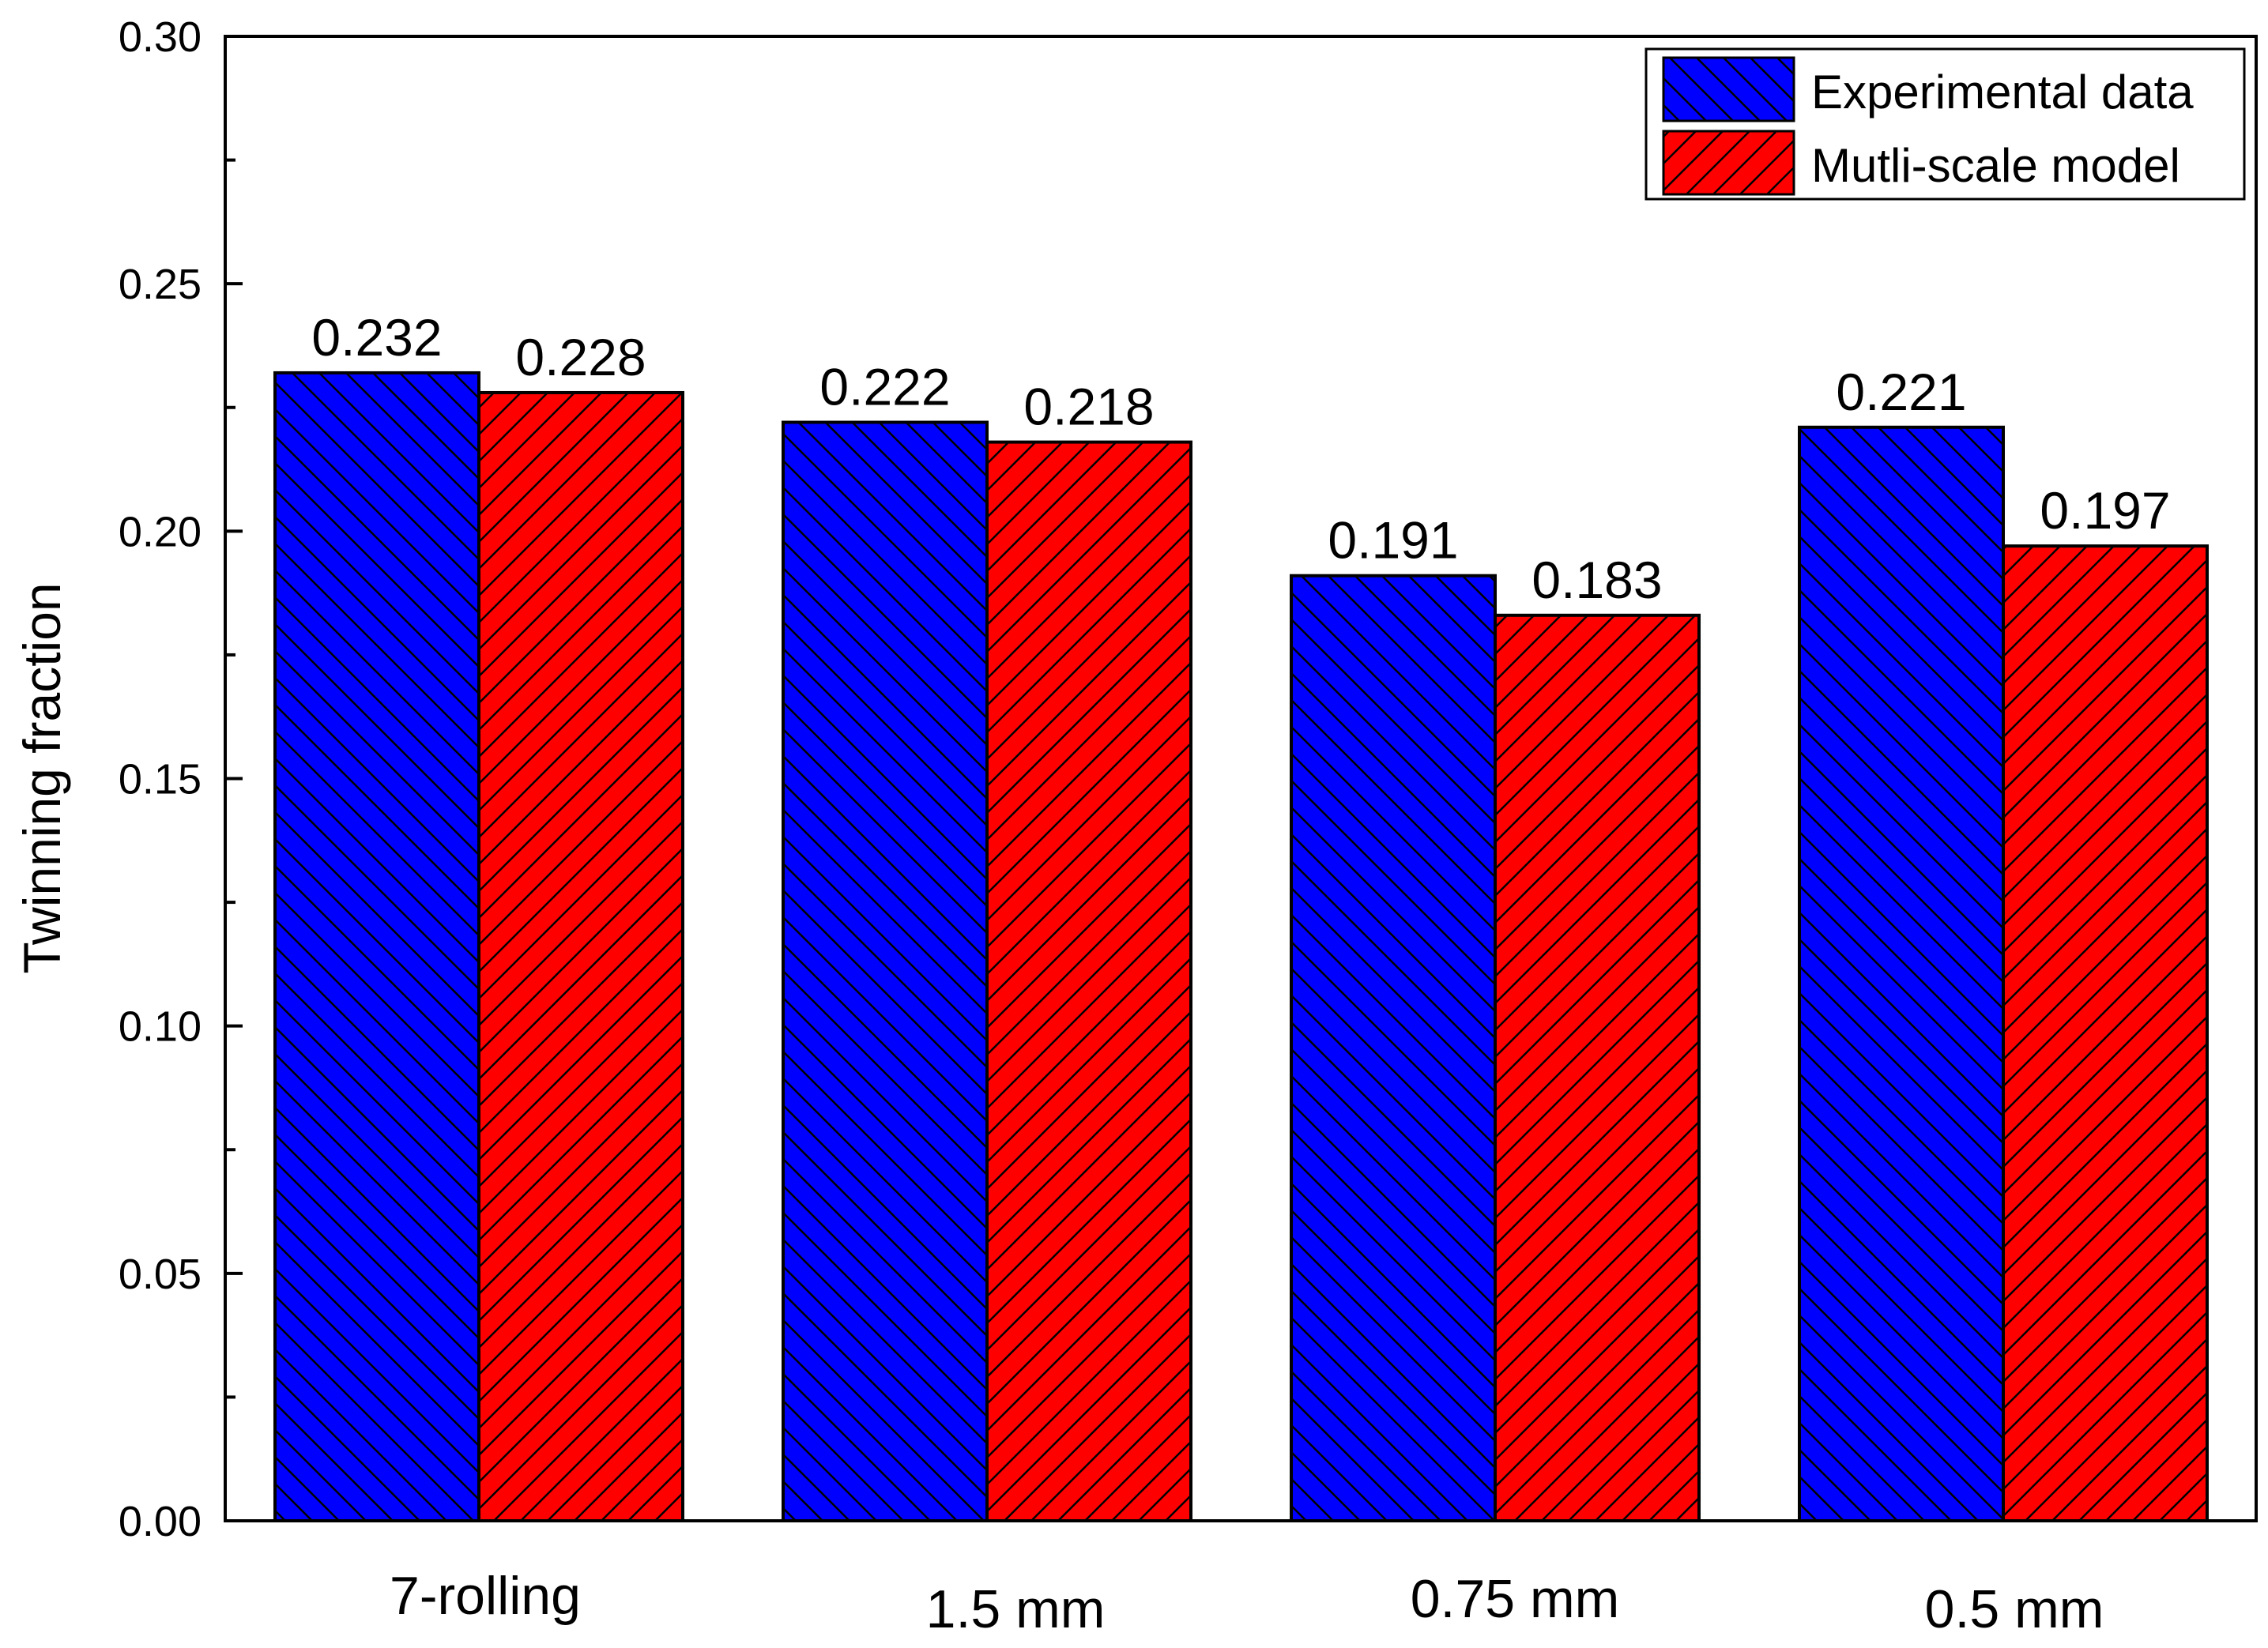 The image size is (2268, 1648). I want to click on value-label: 0.222, so click(884, 387).